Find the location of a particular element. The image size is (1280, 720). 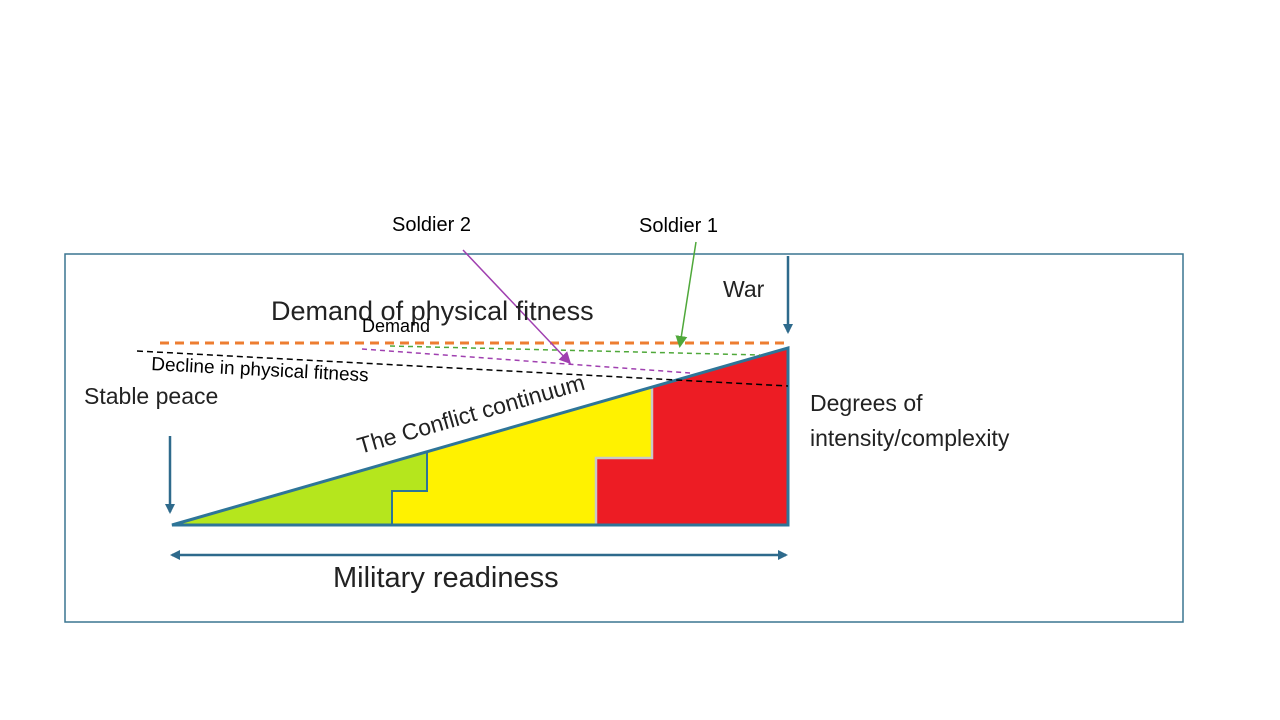

green-yellow-boundary is located at coordinates (409, 489).